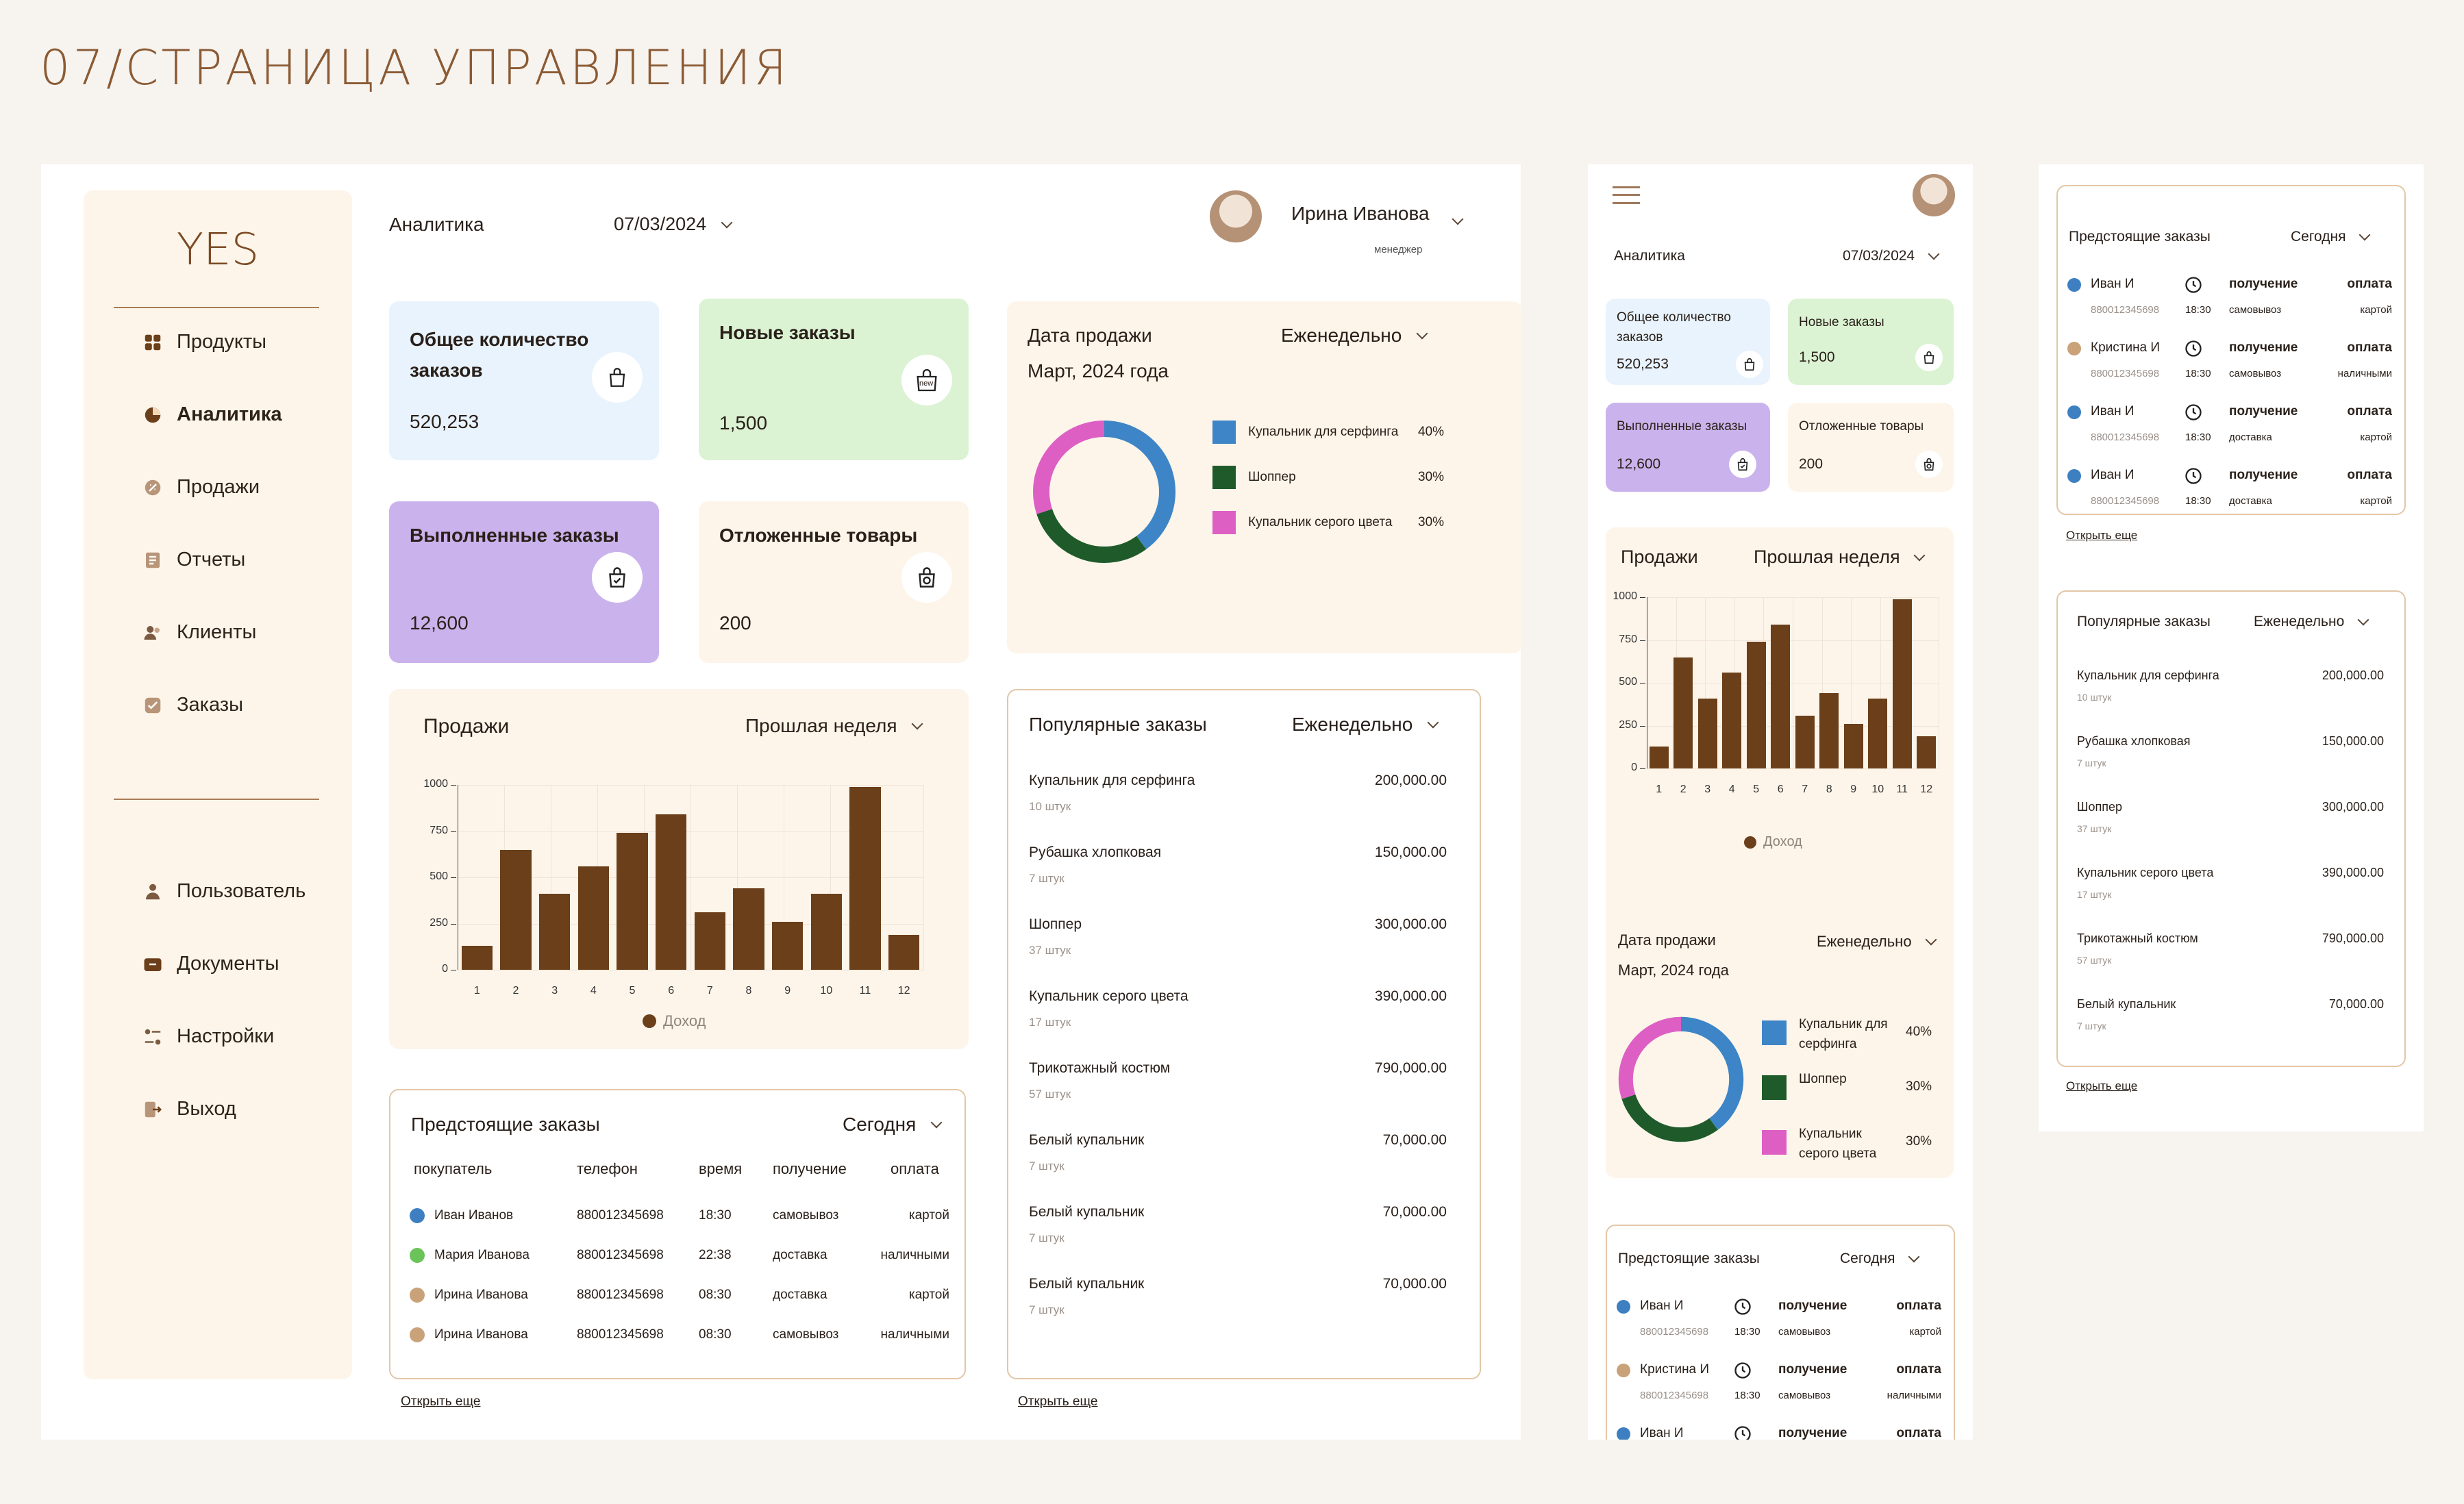 The height and width of the screenshot is (1504, 2464). Describe the element at coordinates (1458, 219) in the screenshot. I see `user-menu-chevron-icon` at that location.